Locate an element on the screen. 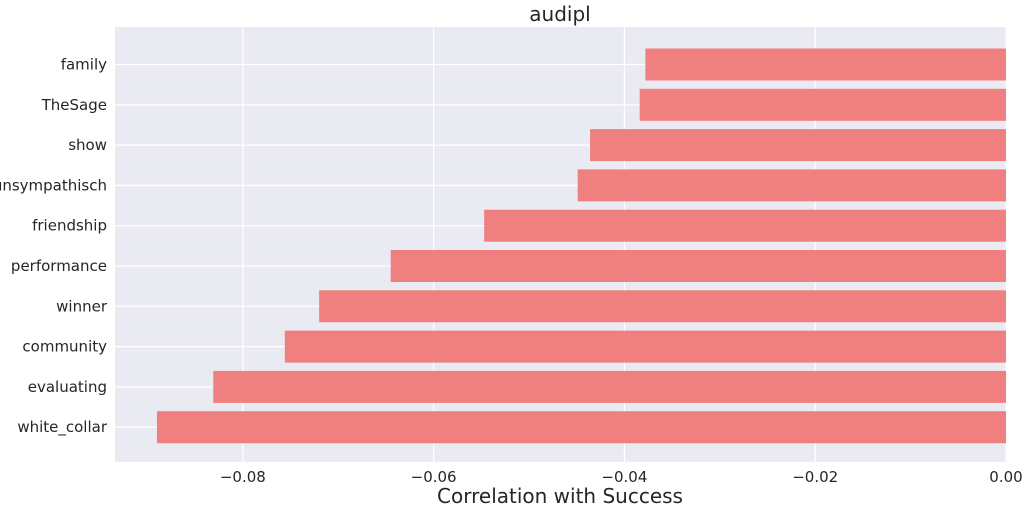 Image resolution: width=1029 pixels, height=514 pixels. y-tick-label: friendship is located at coordinates (69, 226).